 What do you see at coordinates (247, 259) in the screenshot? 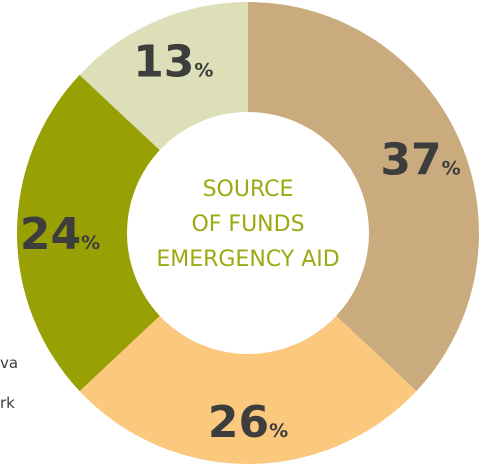
I see `center-title-line-3: EMERGENCY AID` at bounding box center [247, 259].